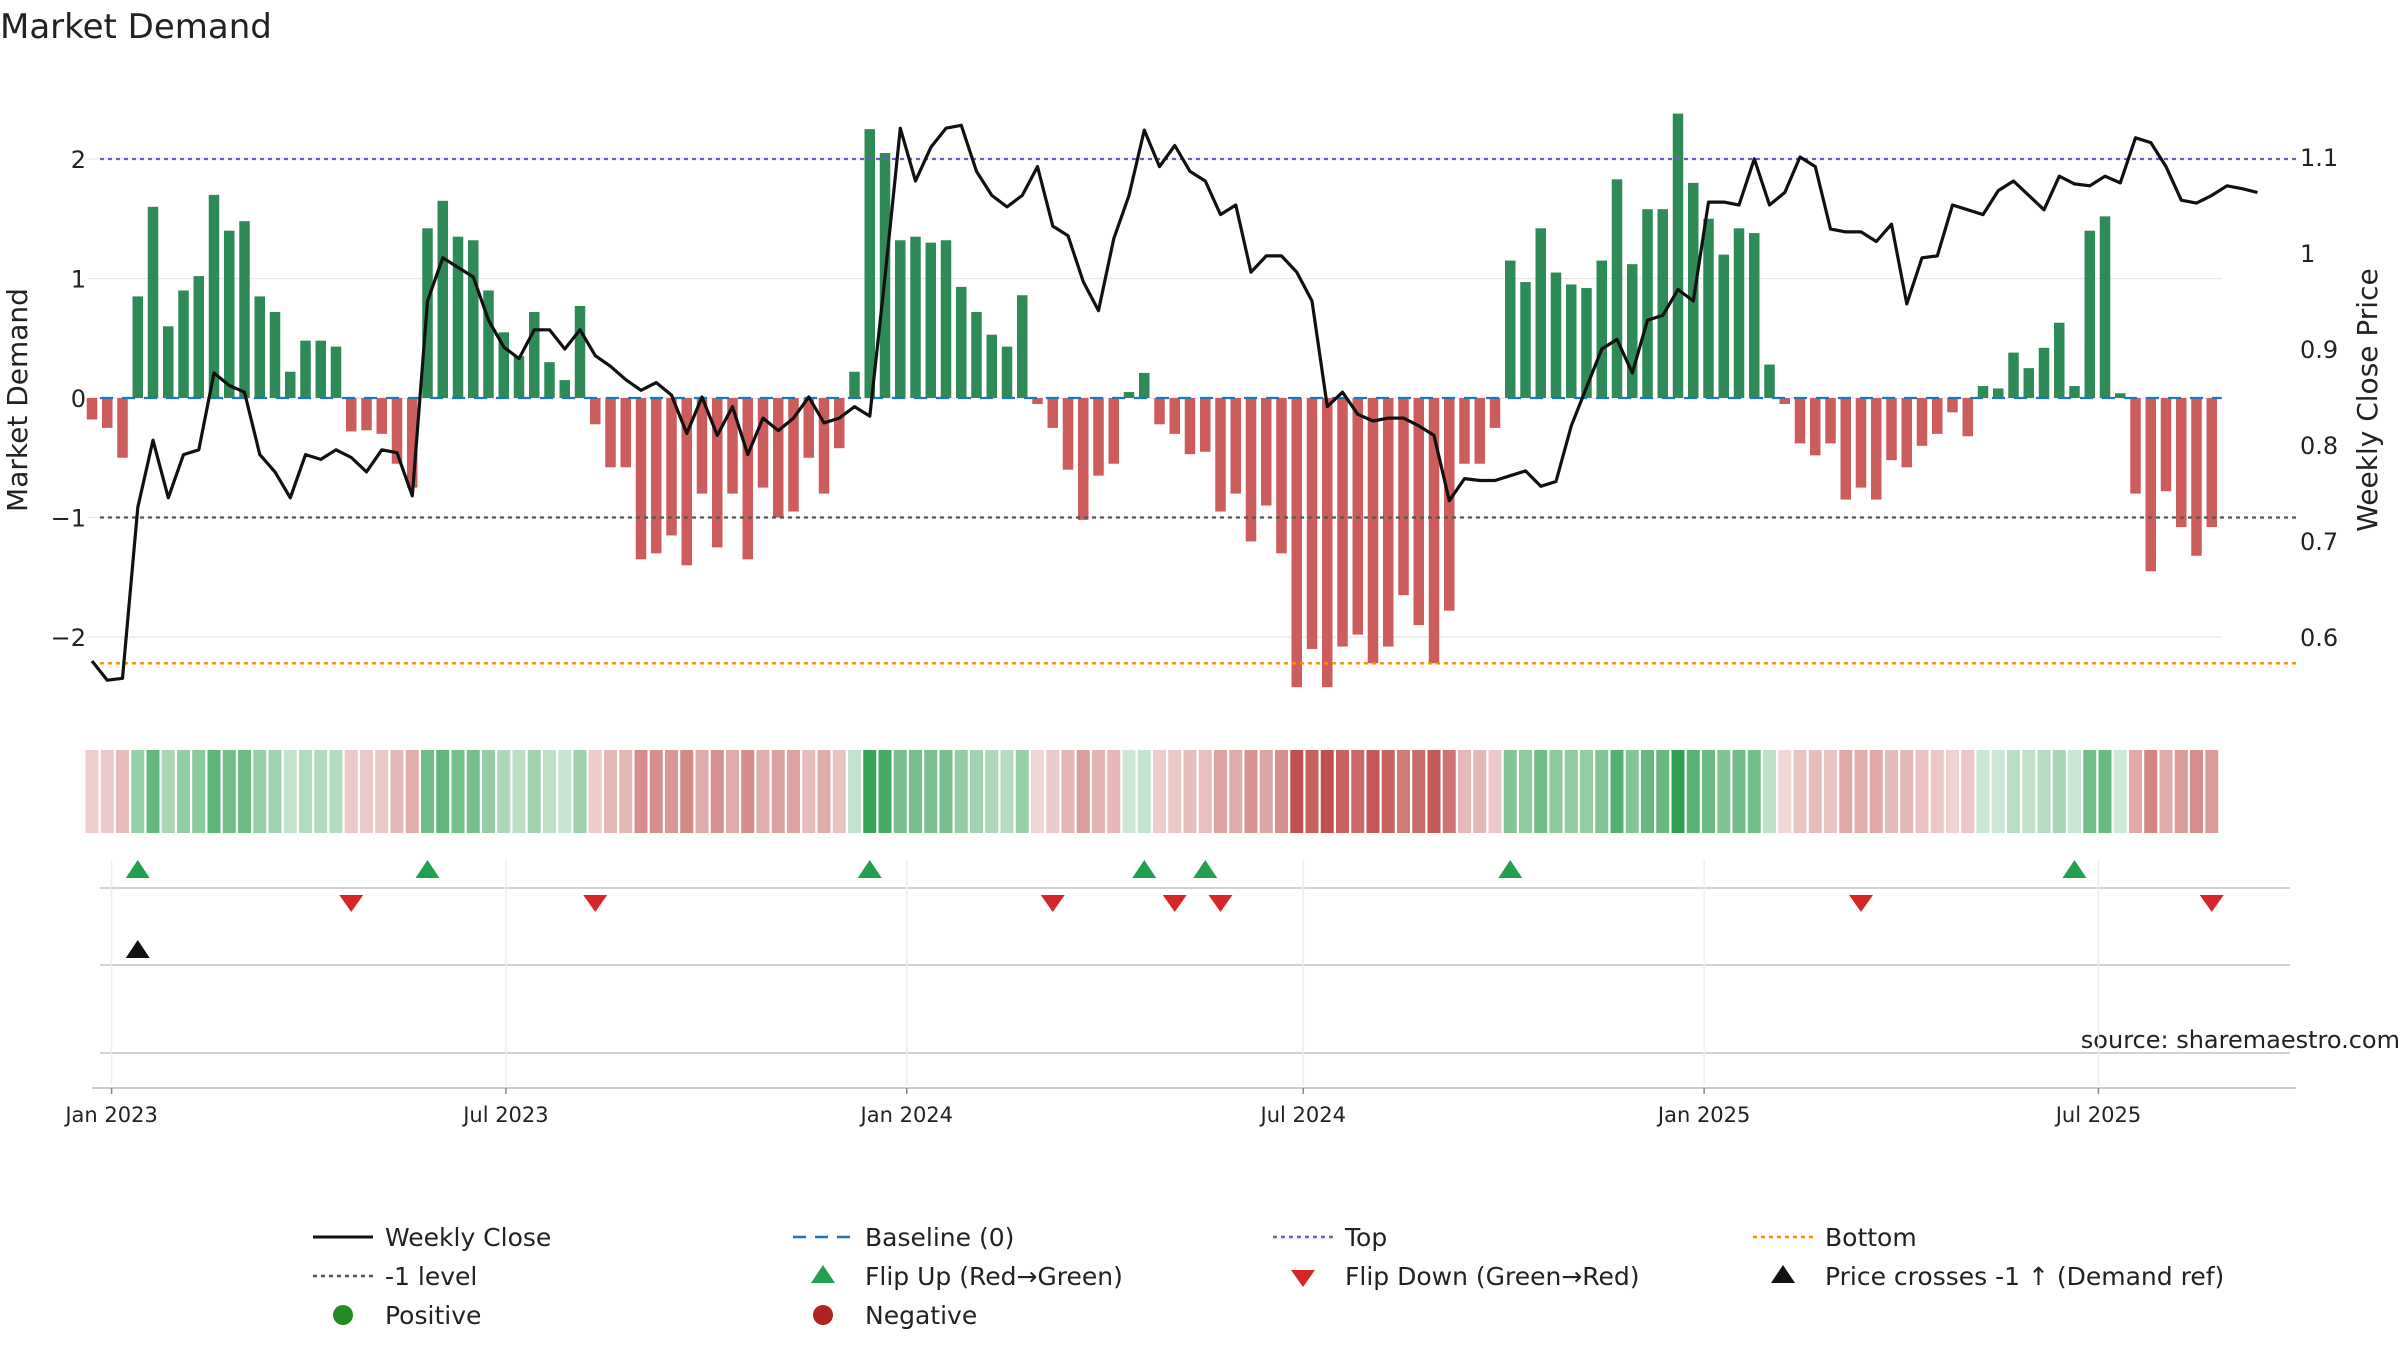  Describe the element at coordinates (2319, 542) in the screenshot. I see `right-tick-label: 0.7` at that location.